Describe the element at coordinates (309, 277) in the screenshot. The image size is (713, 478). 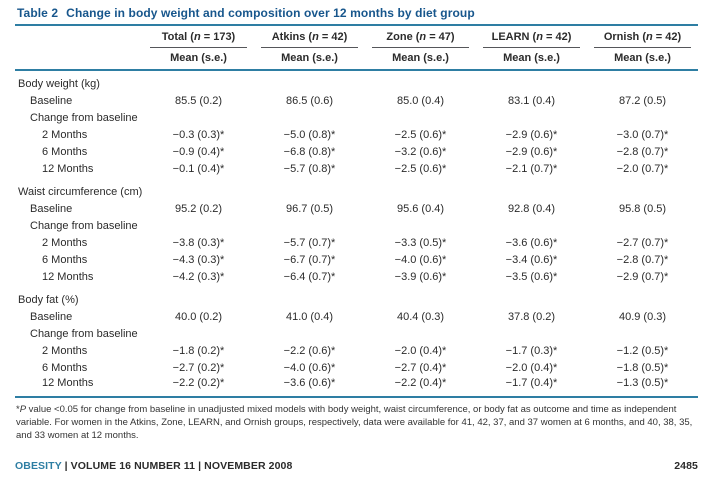
I see `cell-value: −6.4 (0.7)*` at that location.